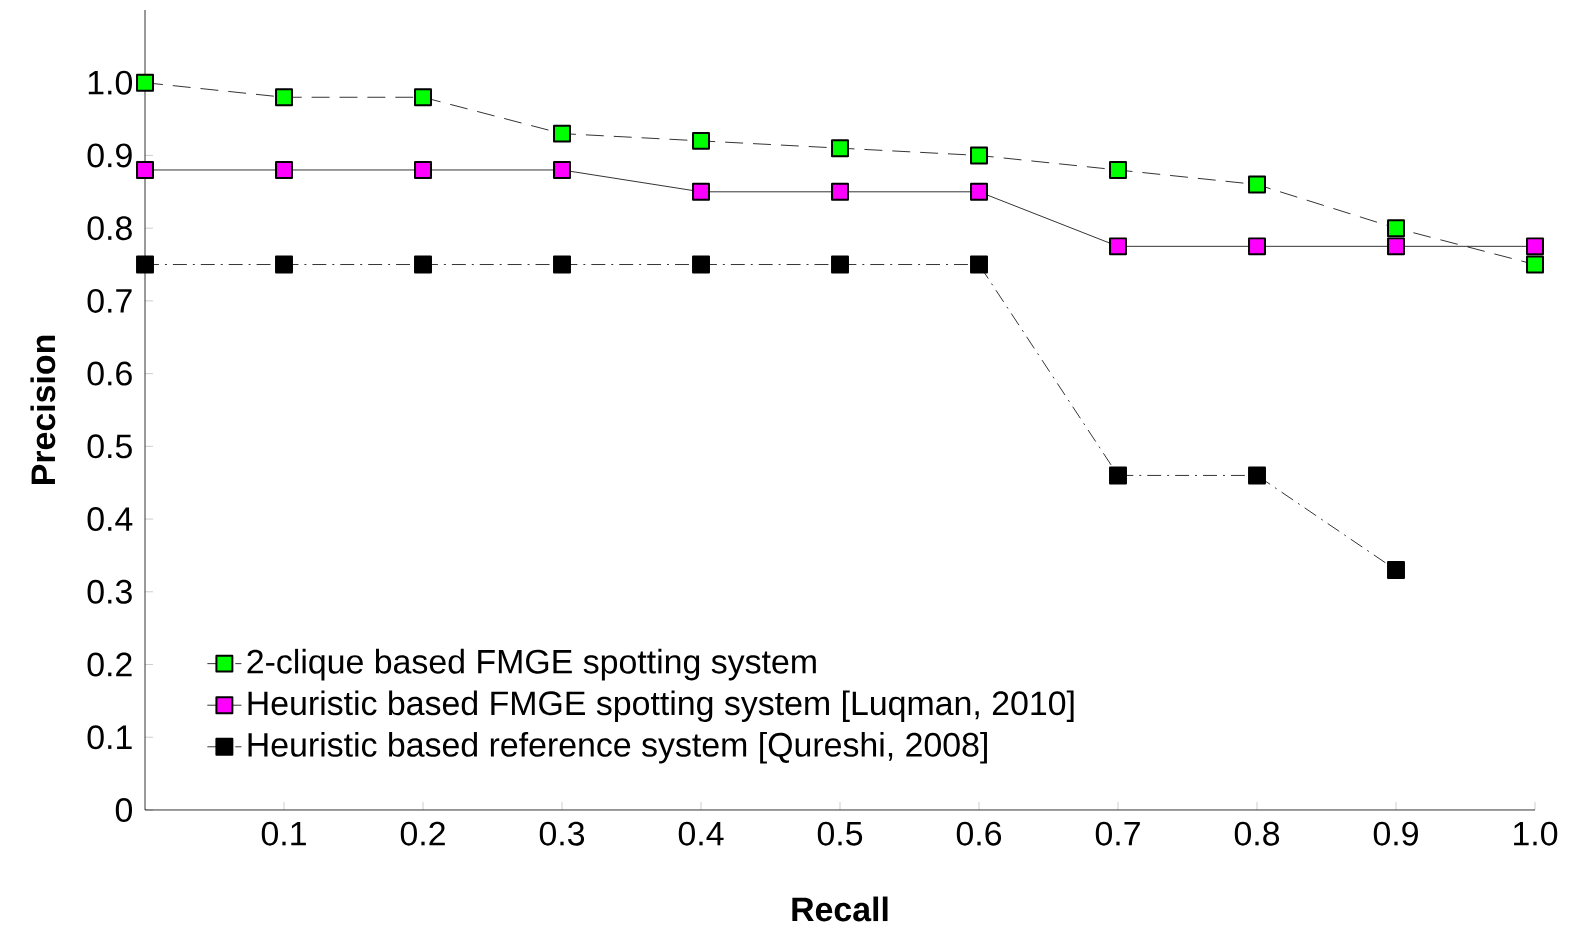 This screenshot has height=933, width=1576. What do you see at coordinates (124, 810) in the screenshot?
I see `y-tick-label: 0` at bounding box center [124, 810].